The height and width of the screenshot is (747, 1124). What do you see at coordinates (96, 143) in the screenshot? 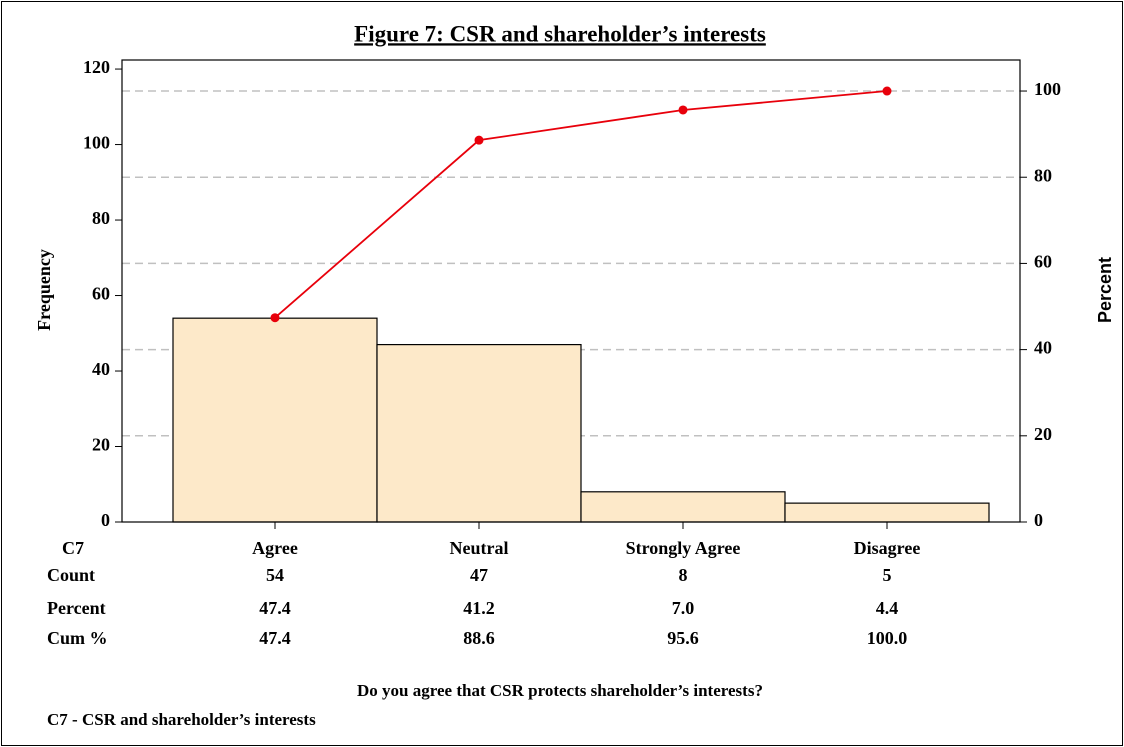
I see `y-tick-label: 100` at bounding box center [96, 143].